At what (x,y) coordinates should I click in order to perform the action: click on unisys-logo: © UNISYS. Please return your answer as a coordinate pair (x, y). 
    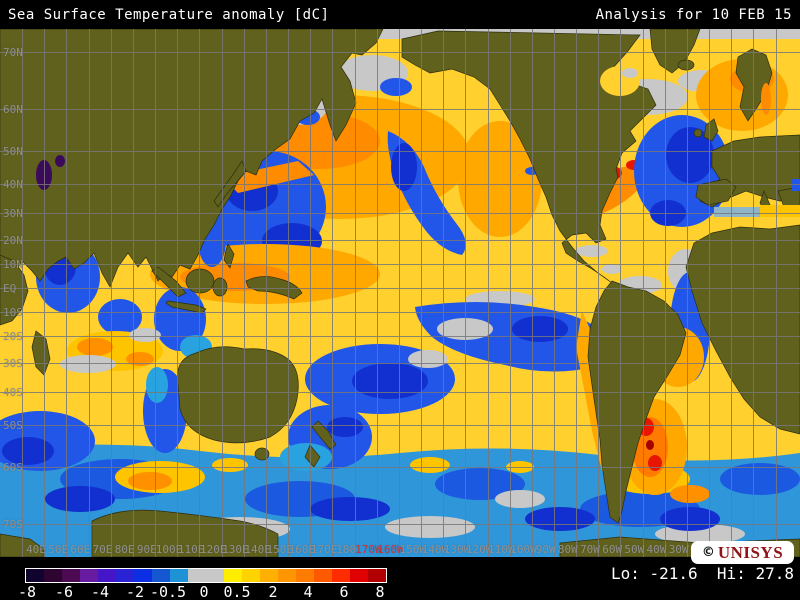
    Looking at the image, I should click on (742, 552).